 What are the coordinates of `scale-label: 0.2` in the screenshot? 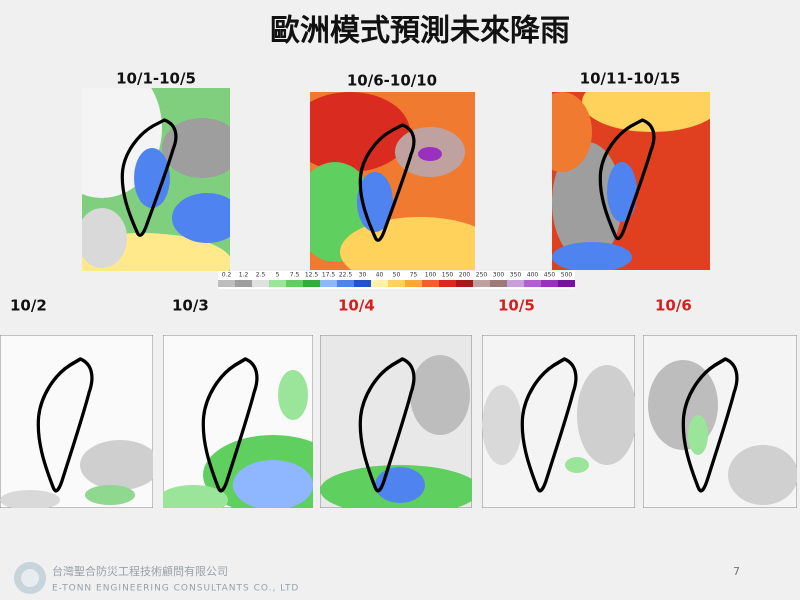 It's located at (227, 275).